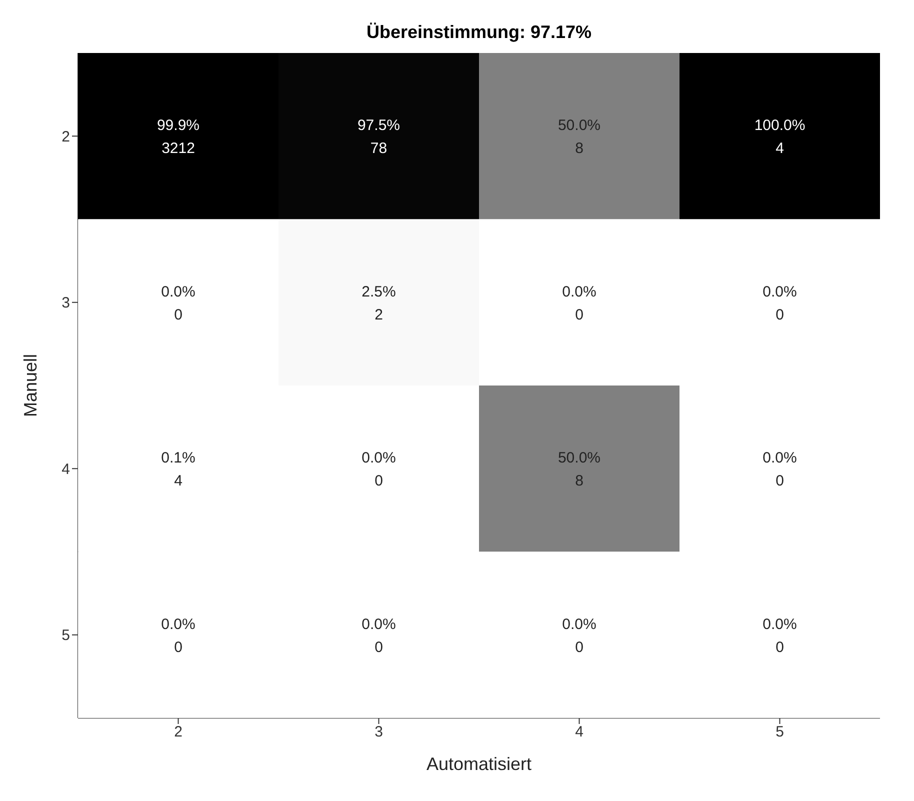 The image size is (914, 801). What do you see at coordinates (479, 764) in the screenshot?
I see `x-axis-title: Automatisiert` at bounding box center [479, 764].